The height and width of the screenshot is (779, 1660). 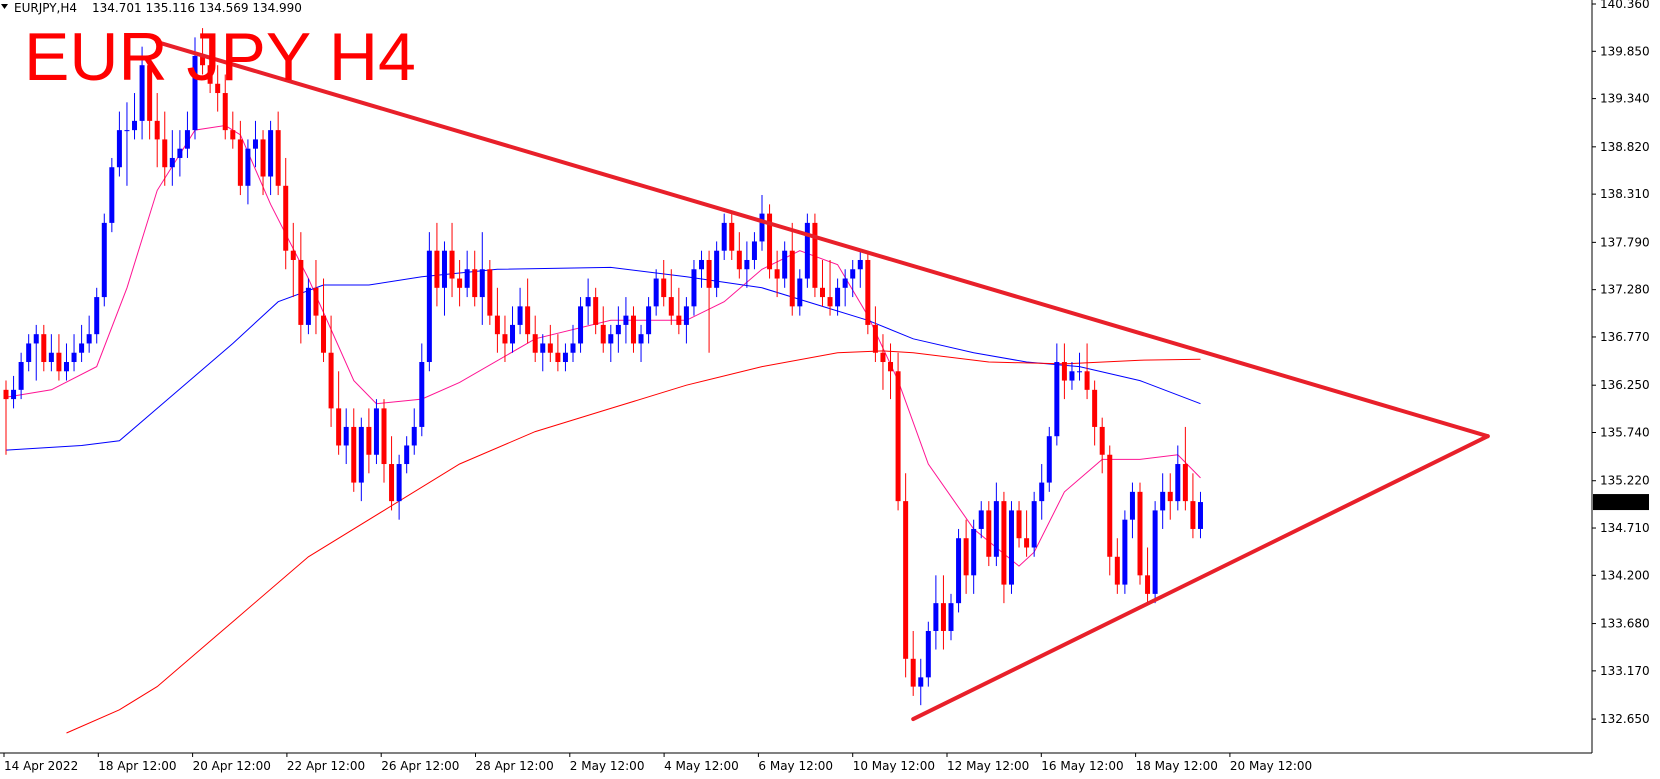 What do you see at coordinates (515, 766) in the screenshot?
I see `time-tick-label: 28 Apr 12:00` at bounding box center [515, 766].